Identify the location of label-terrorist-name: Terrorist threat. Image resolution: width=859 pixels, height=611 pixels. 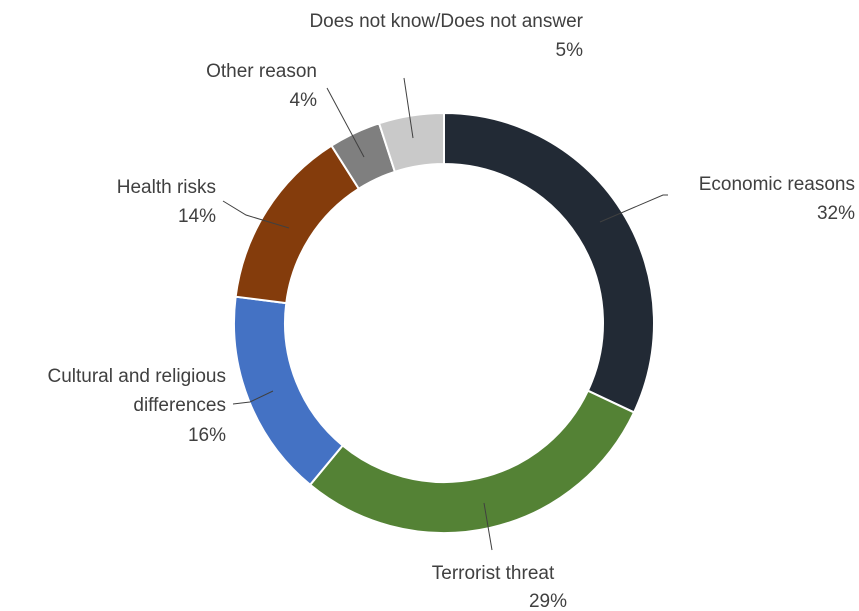
(493, 573).